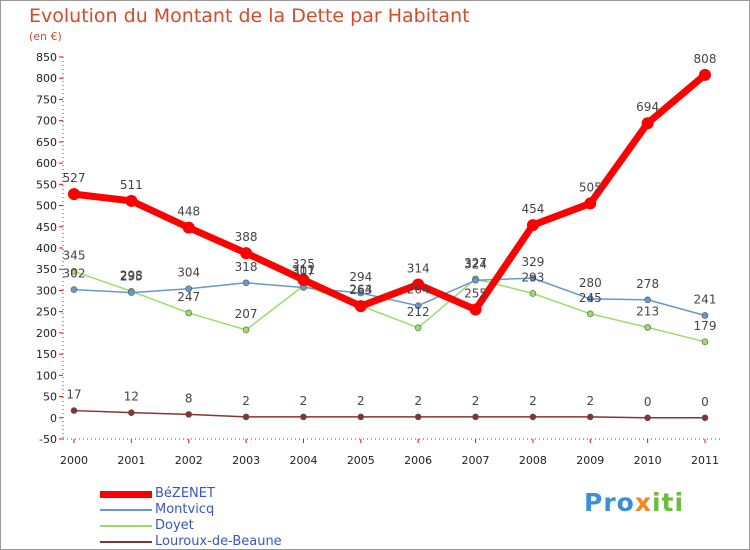 The image size is (750, 550). I want to click on x-tick-label: 2003, so click(246, 460).